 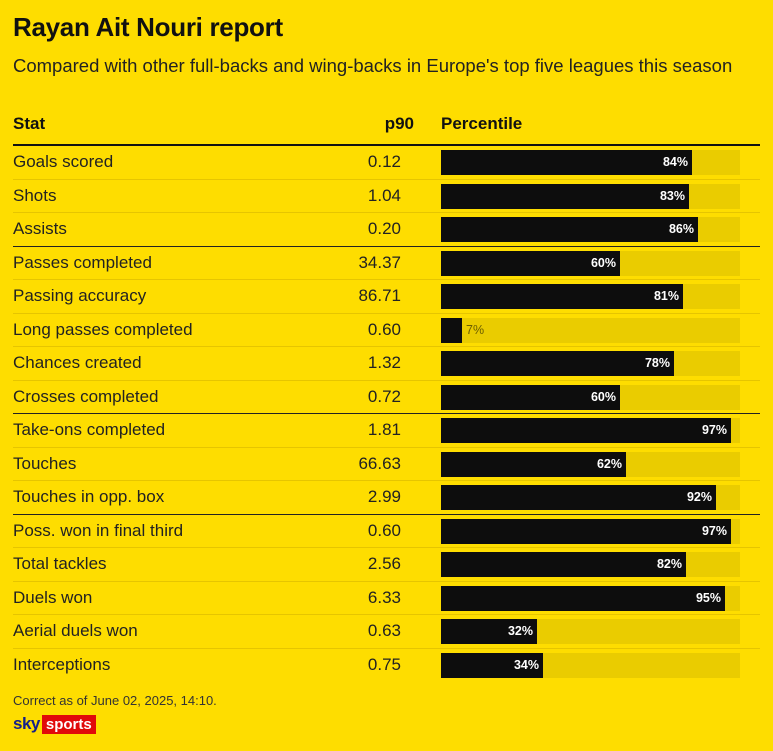 What do you see at coordinates (399, 123) in the screenshot?
I see `header-p90: p90` at bounding box center [399, 123].